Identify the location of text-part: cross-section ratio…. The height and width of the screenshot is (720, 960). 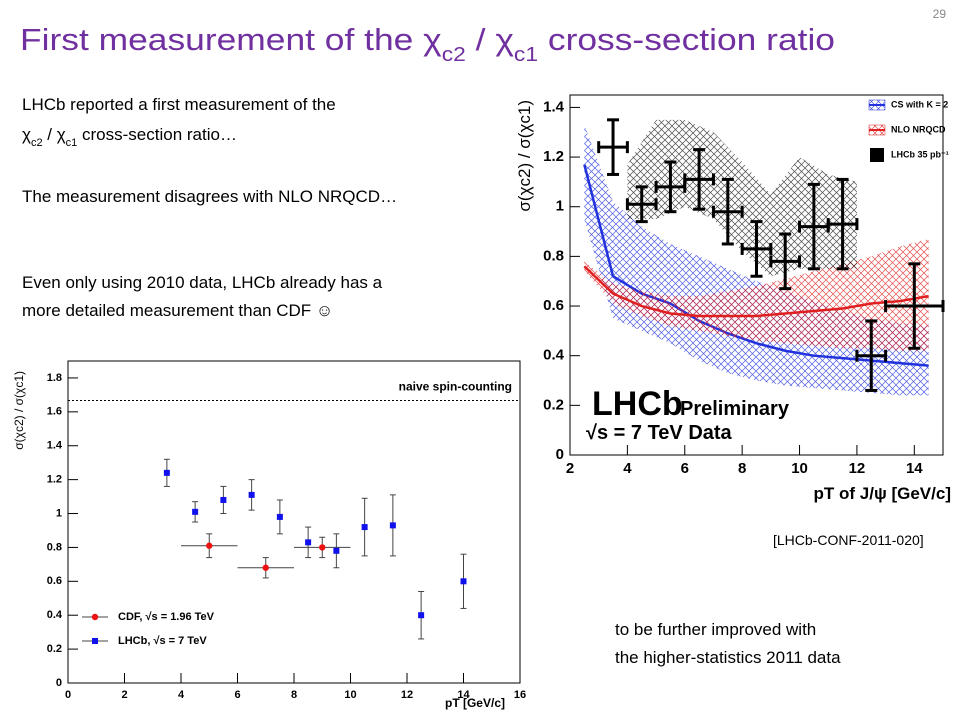
(157, 134).